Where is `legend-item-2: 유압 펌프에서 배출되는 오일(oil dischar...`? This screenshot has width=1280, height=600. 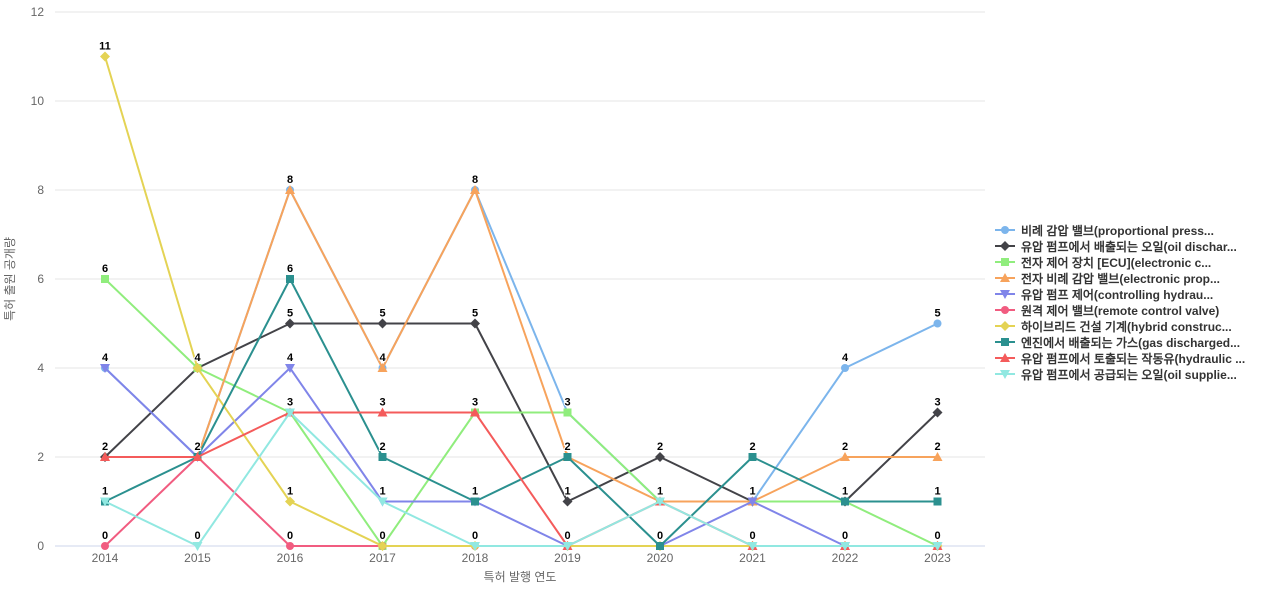
legend-item-2: 유압 펌프에서 배출되는 오일(oil dischar... is located at coordinates (1119, 246).